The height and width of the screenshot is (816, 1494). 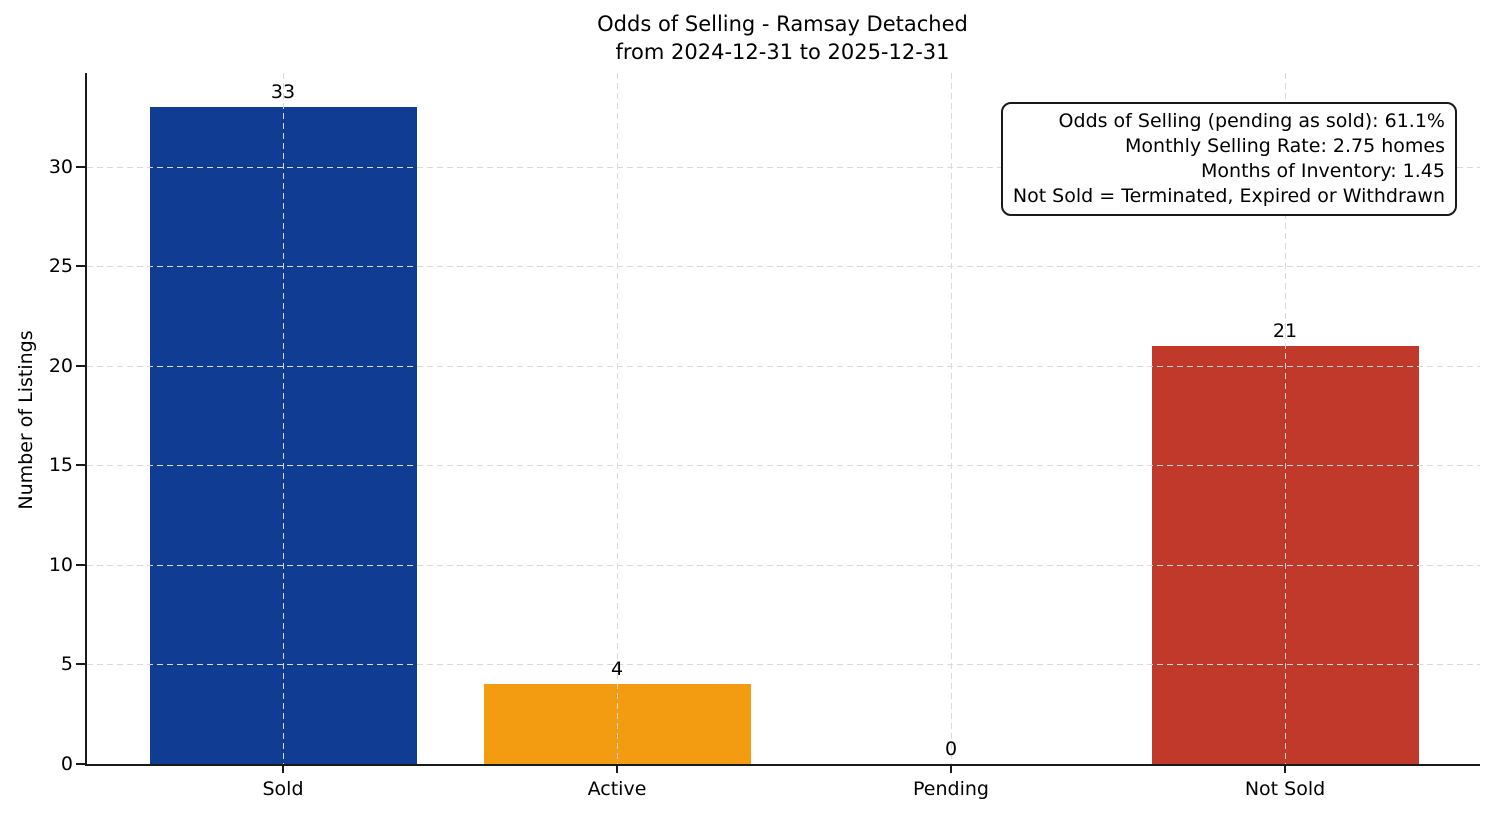 I want to click on y-tick-label-10: 10, so click(x=60, y=564).